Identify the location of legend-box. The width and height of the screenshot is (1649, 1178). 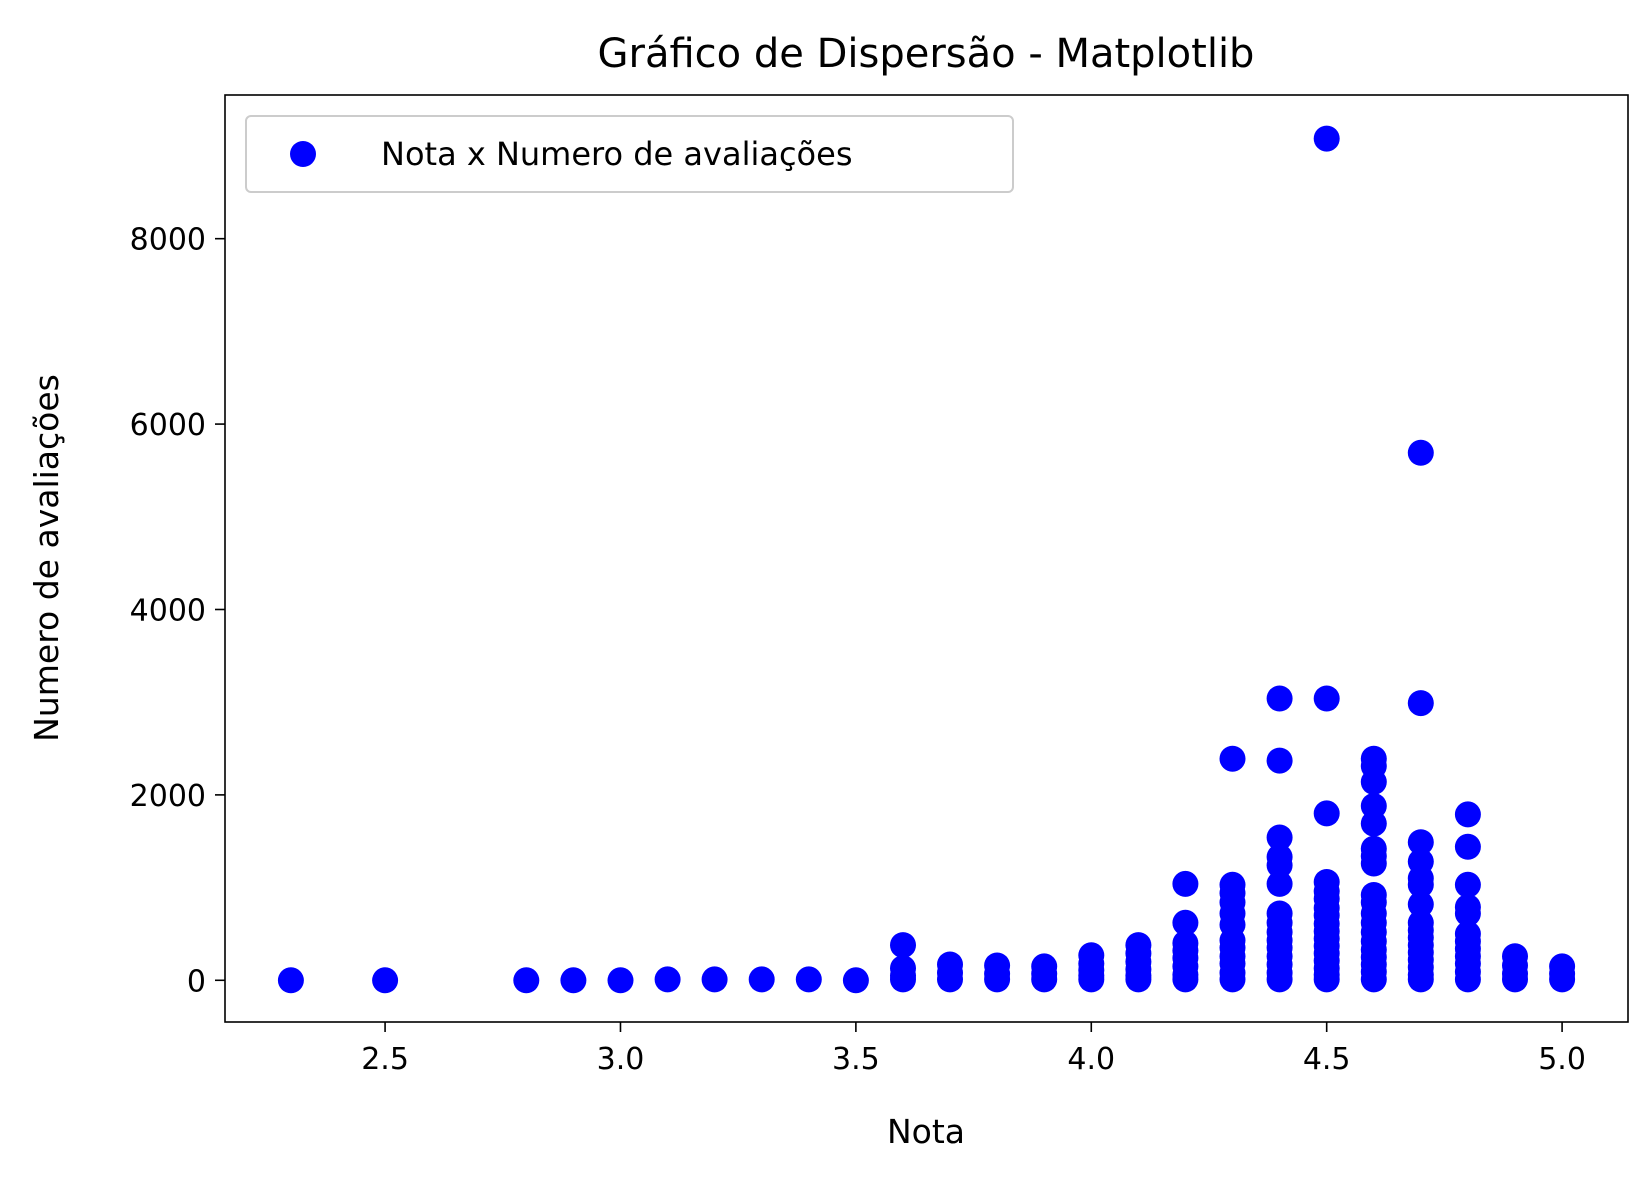
(629, 154).